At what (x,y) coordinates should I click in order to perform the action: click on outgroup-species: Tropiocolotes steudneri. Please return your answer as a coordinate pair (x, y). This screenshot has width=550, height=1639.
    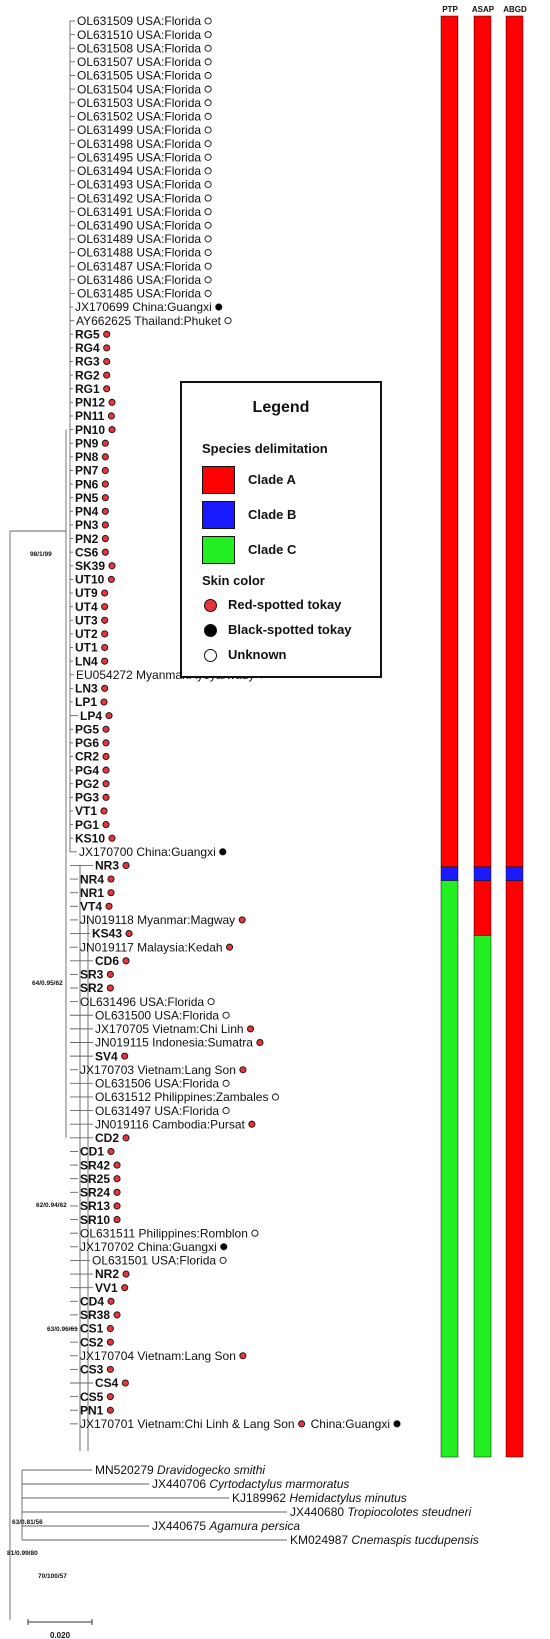
    Looking at the image, I should click on (409, 1512).